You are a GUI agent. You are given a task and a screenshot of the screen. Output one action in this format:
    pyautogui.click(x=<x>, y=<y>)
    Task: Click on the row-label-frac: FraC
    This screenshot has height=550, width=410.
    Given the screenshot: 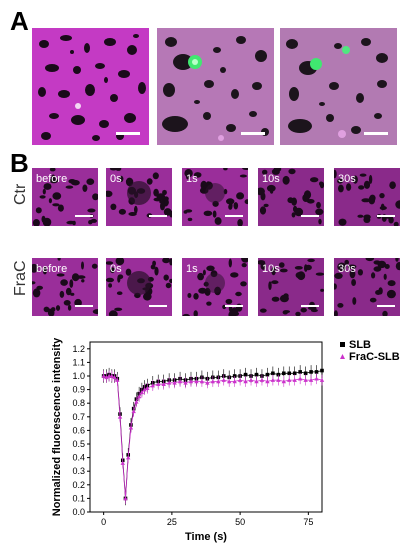 What is the action you would take?
    pyautogui.click(x=20, y=278)
    